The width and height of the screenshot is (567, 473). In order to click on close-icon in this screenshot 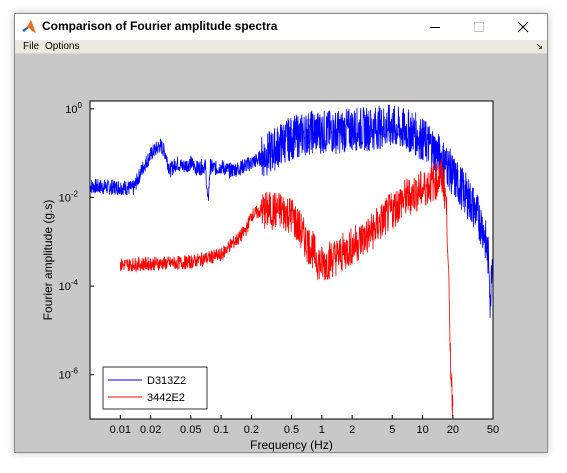, I will do `click(523, 27)`.